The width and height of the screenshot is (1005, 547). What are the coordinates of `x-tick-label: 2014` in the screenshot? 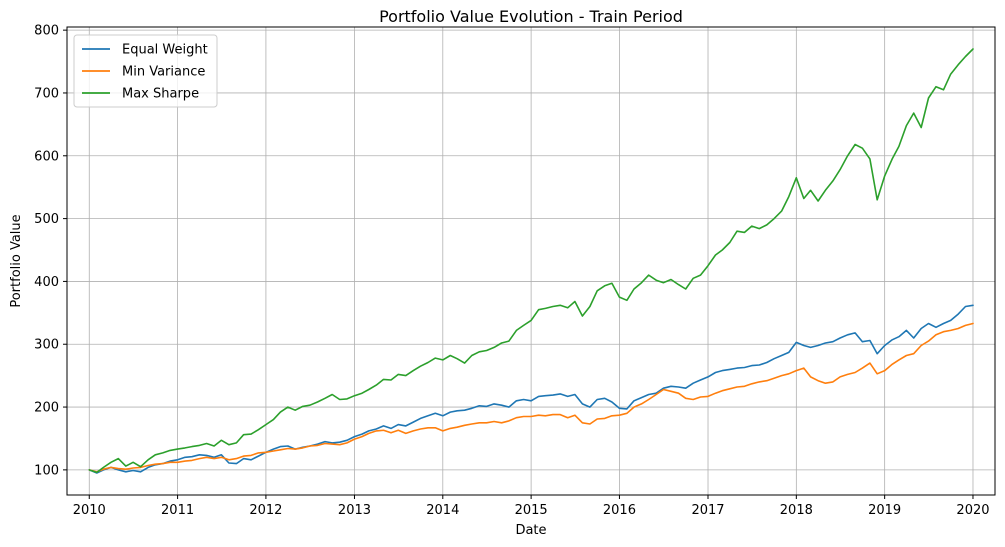 It's located at (442, 510).